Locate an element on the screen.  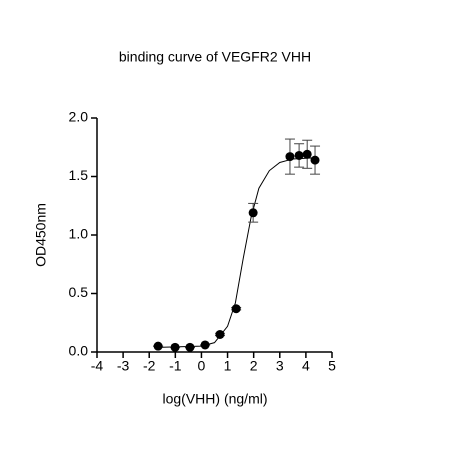
x-tick-label: 4 is located at coordinates (306, 366).